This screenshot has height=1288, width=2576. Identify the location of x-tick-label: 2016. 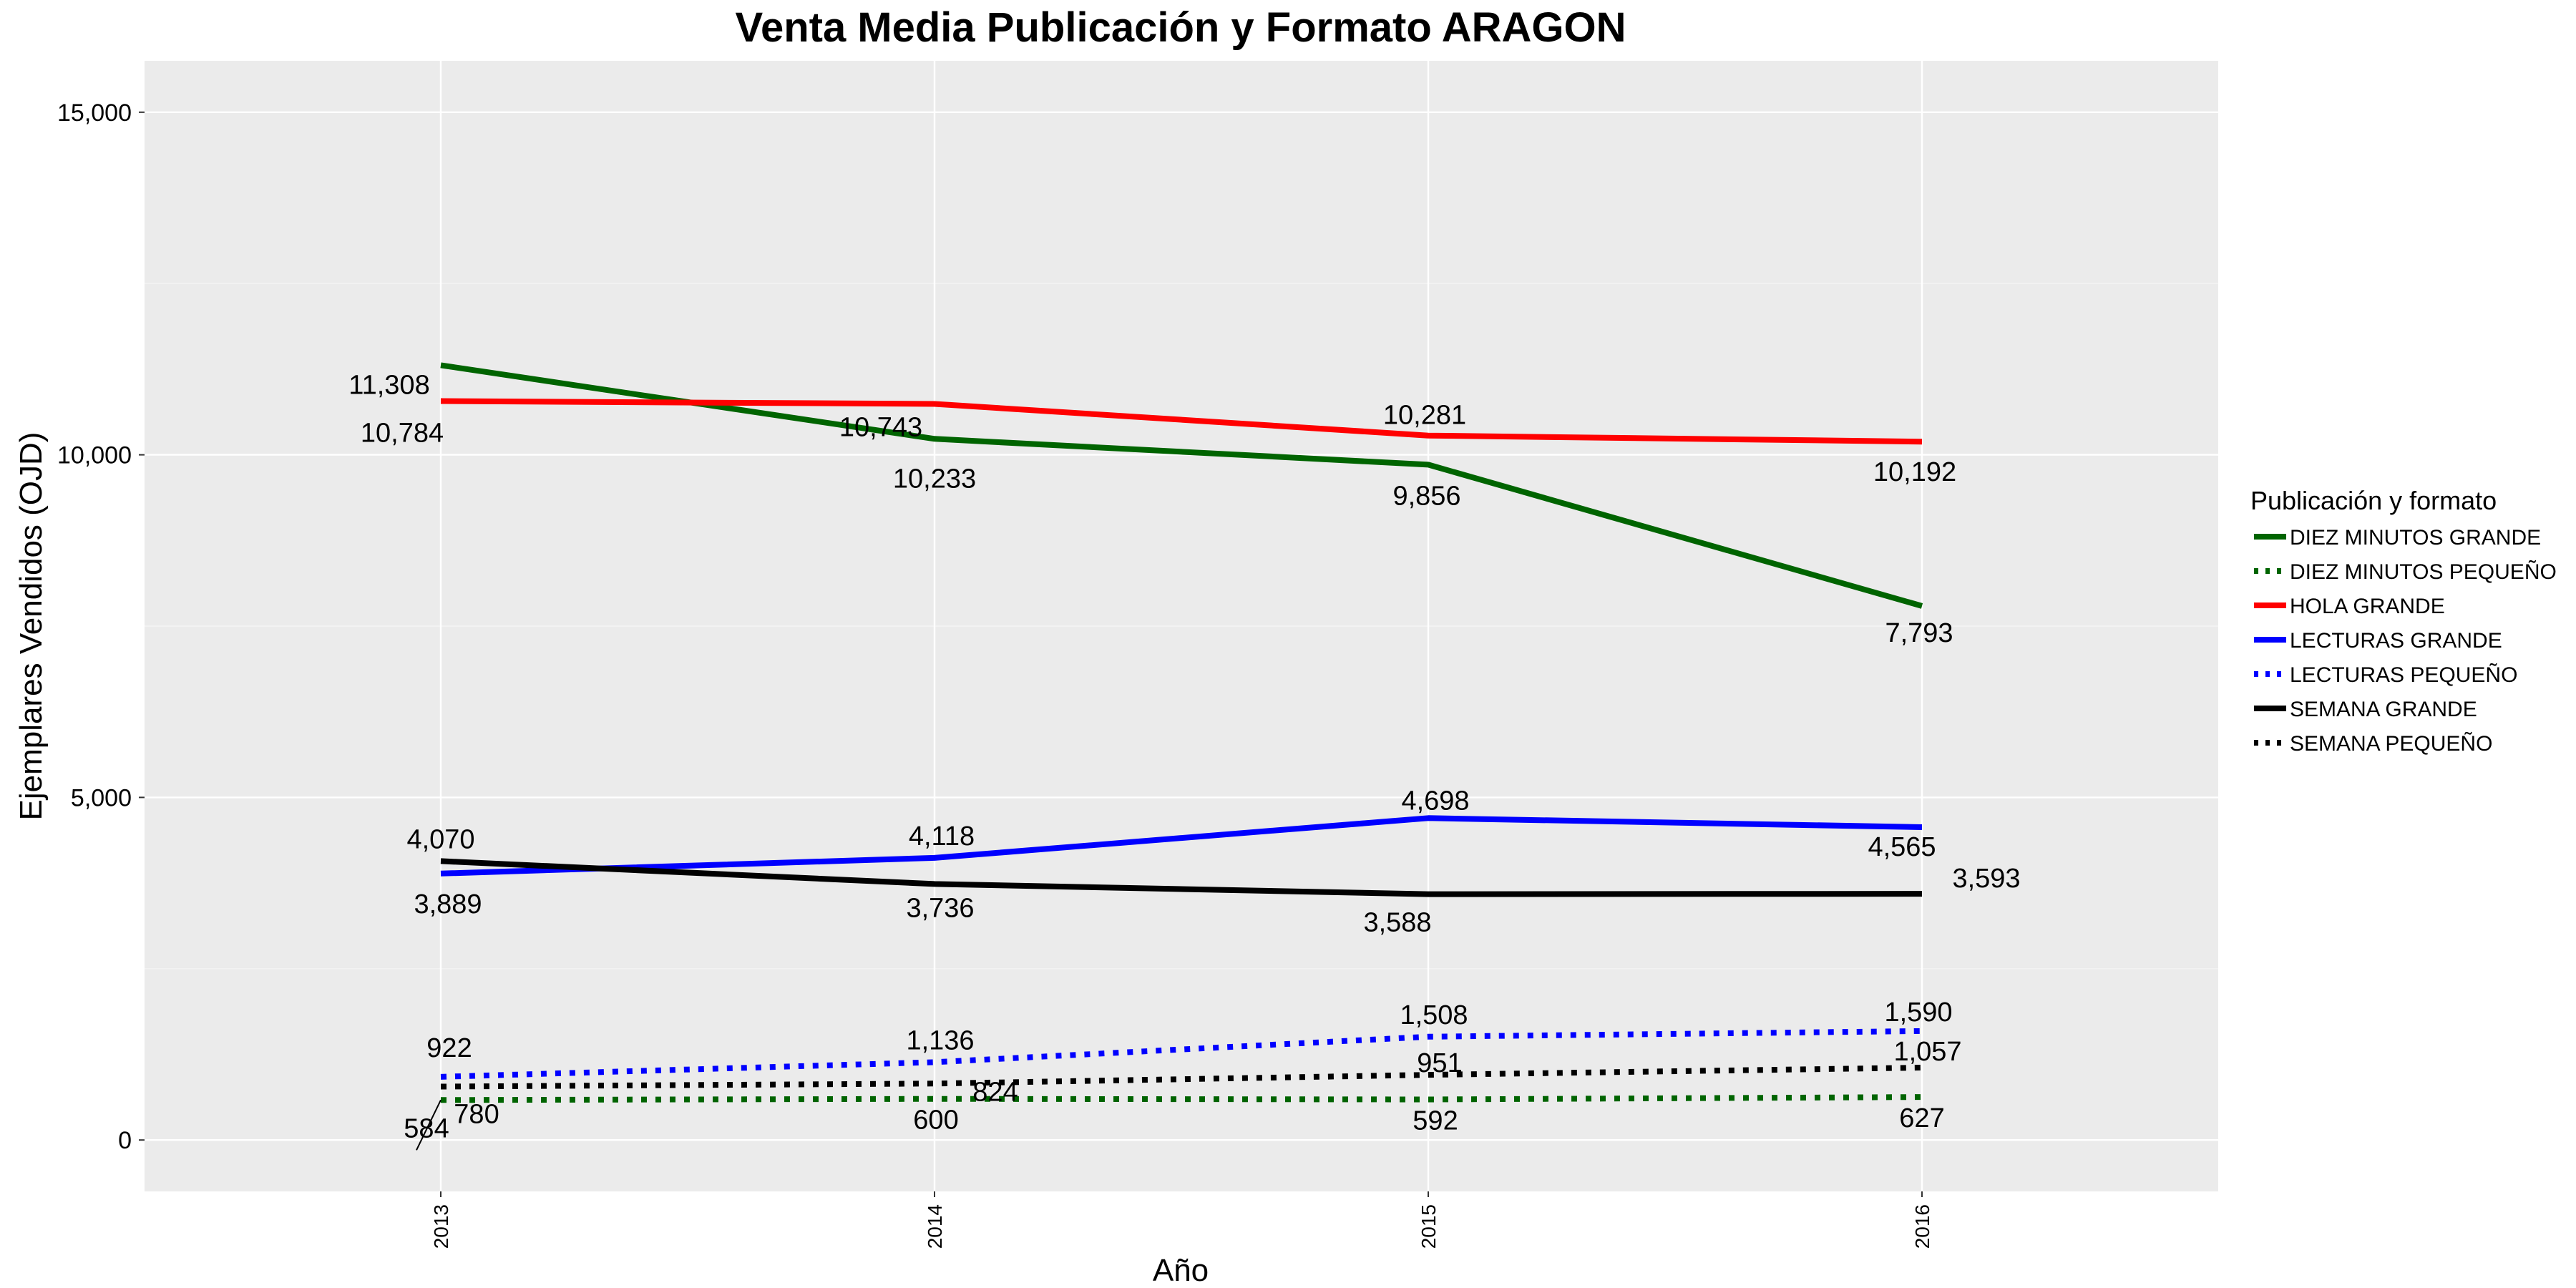
(1922, 1226).